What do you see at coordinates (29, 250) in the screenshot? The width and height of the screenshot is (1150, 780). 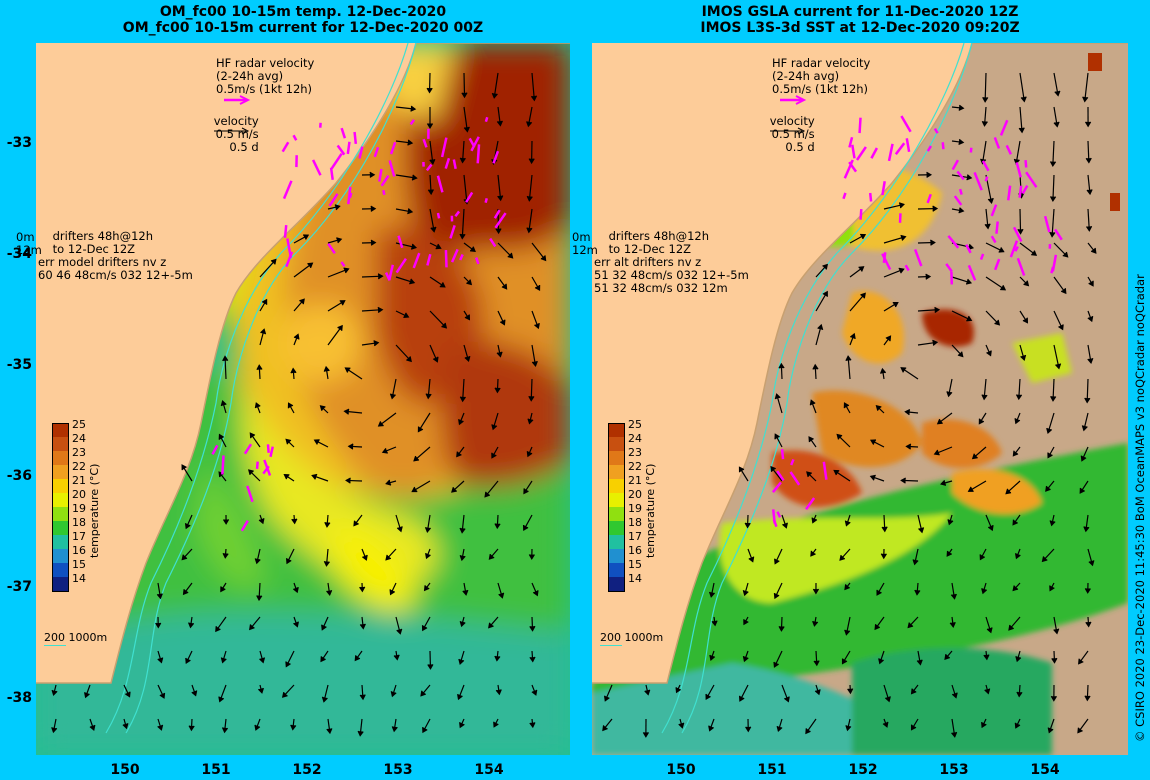 I see `drifter-12m-label: 12m` at bounding box center [29, 250].